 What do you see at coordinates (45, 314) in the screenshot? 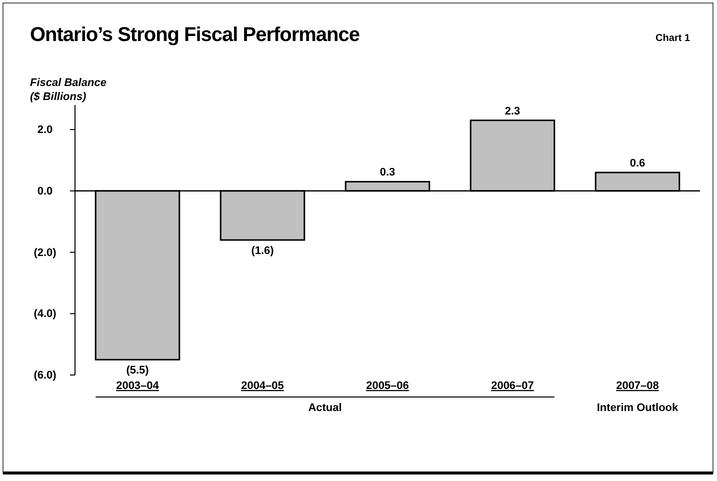
I see `y-tick-label: (4.0)` at bounding box center [45, 314].